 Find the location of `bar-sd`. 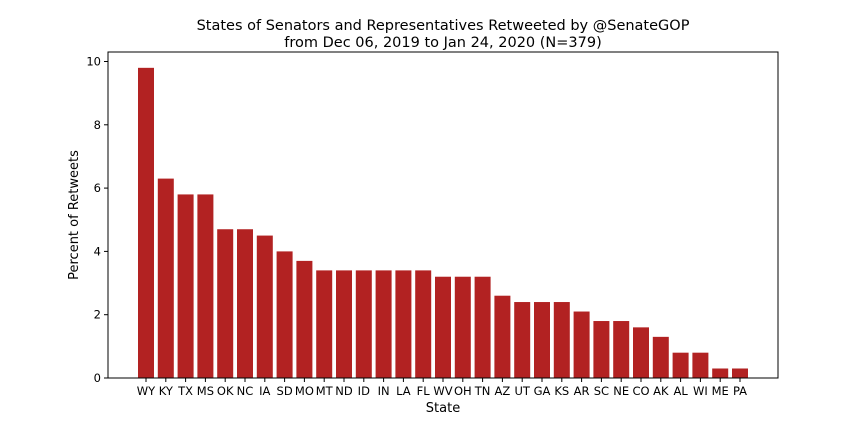

bar-sd is located at coordinates (284, 314).